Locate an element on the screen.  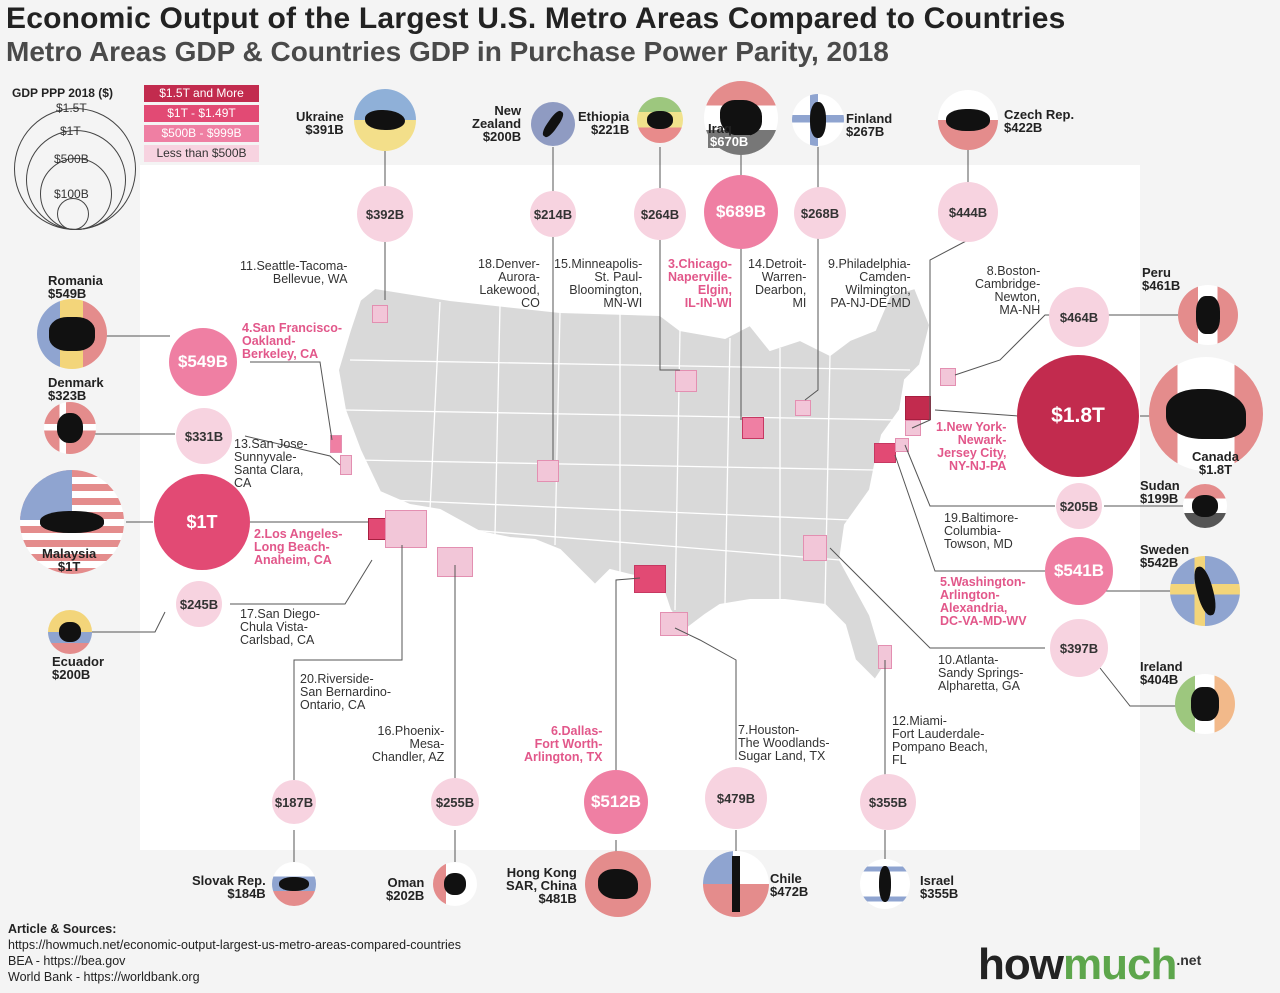
source-link: World Bank - https://worldbank.org is located at coordinates (104, 977).